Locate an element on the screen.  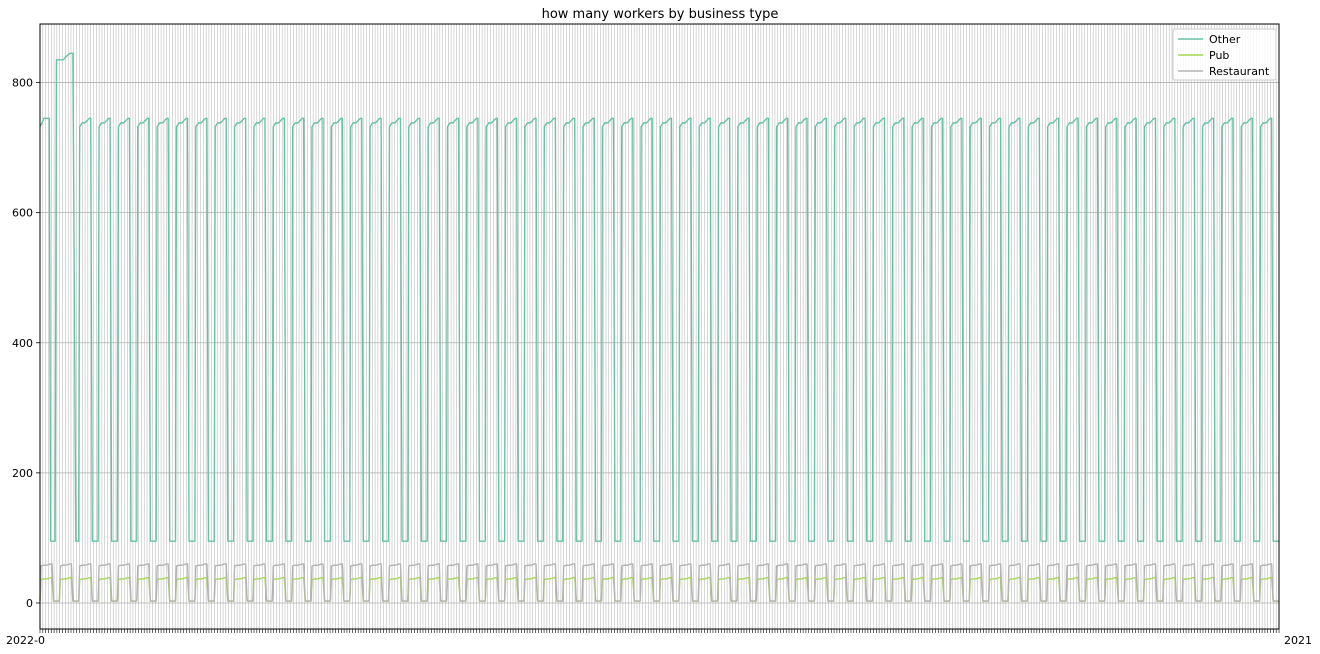
y-tick-label: 400 is located at coordinates (22, 343).